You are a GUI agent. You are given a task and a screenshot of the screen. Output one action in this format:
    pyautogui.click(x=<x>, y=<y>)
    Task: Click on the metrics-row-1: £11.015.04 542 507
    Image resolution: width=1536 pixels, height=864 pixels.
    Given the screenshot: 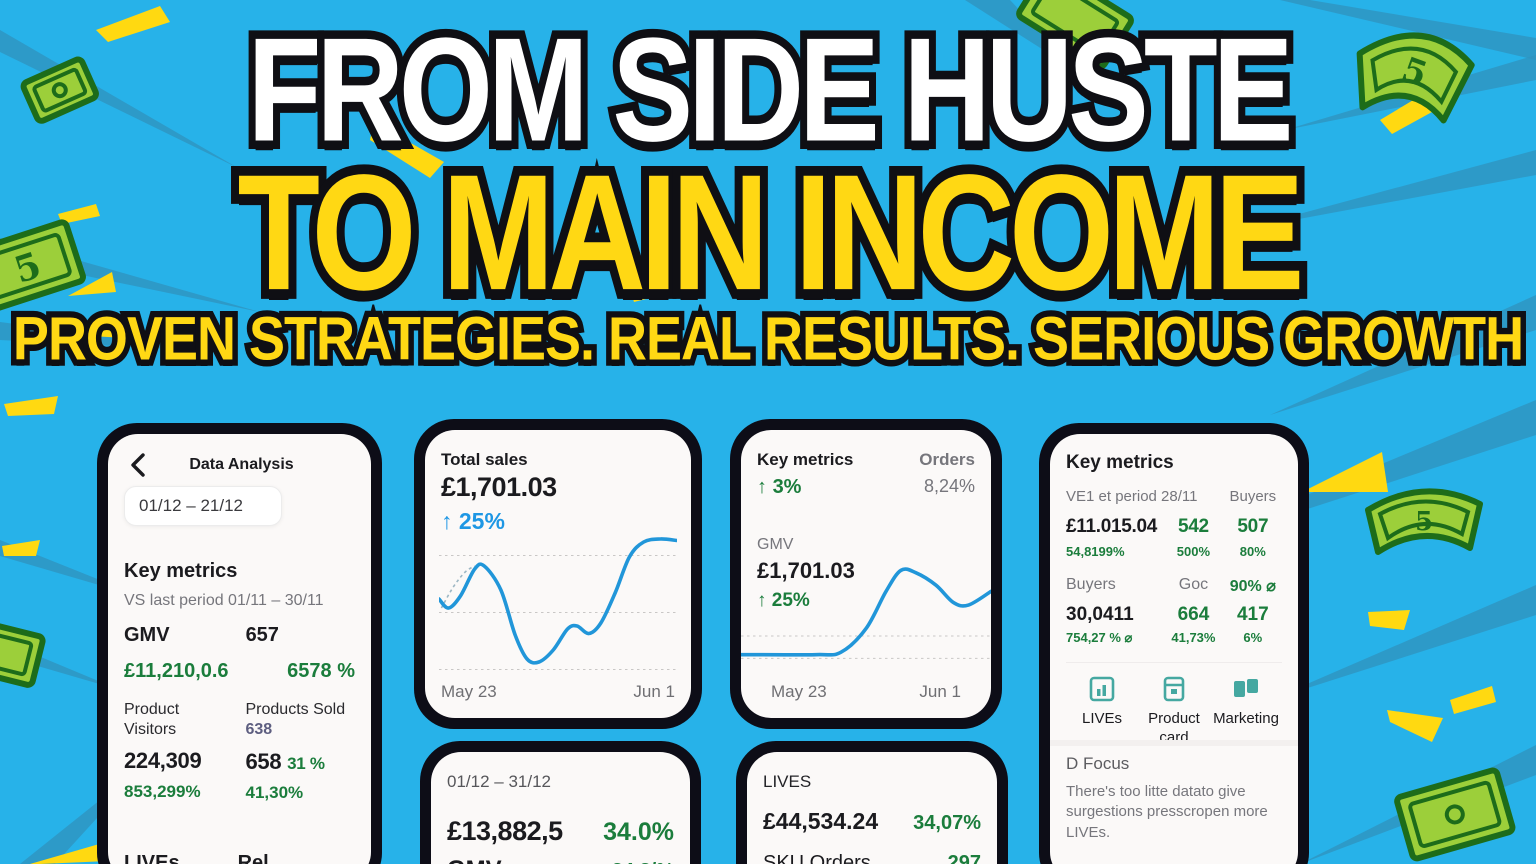 What is the action you would take?
    pyautogui.click(x=1174, y=527)
    